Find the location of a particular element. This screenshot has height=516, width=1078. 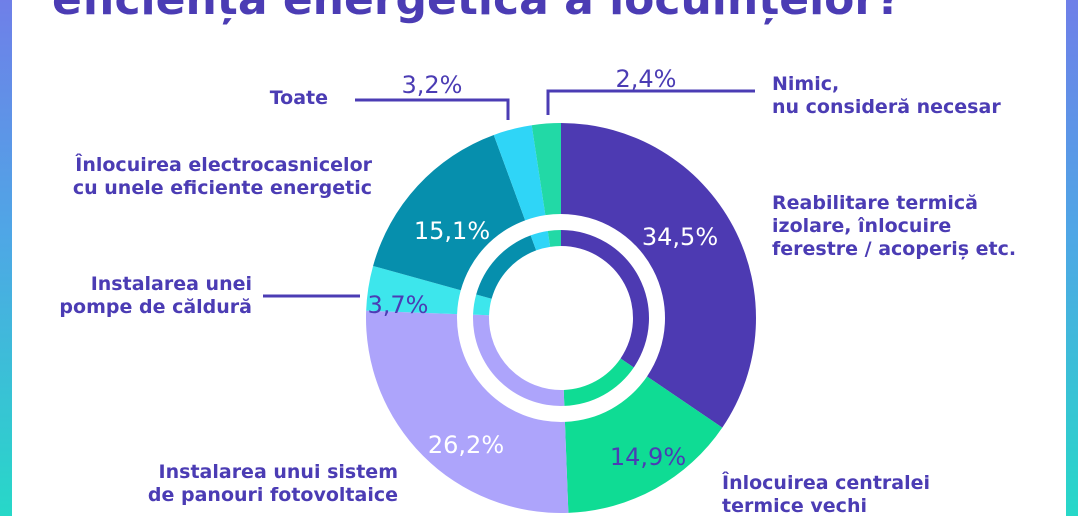

category-label-instalarea-unei-pompe-de-cal: Instalarea unei pompe de căldură is located at coordinates (155, 295).